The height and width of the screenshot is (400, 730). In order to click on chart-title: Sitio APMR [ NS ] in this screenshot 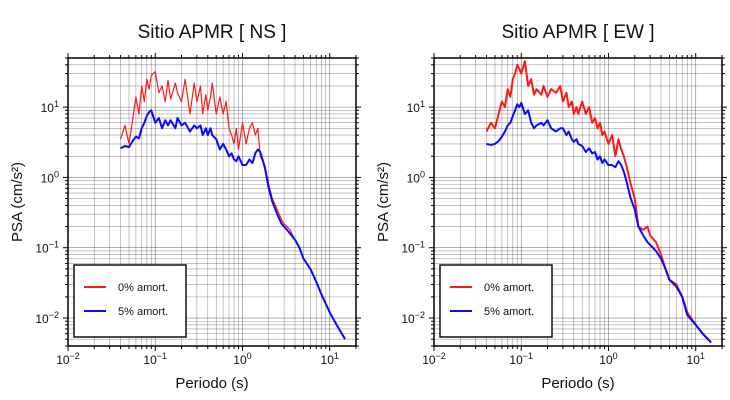, I will do `click(212, 32)`.